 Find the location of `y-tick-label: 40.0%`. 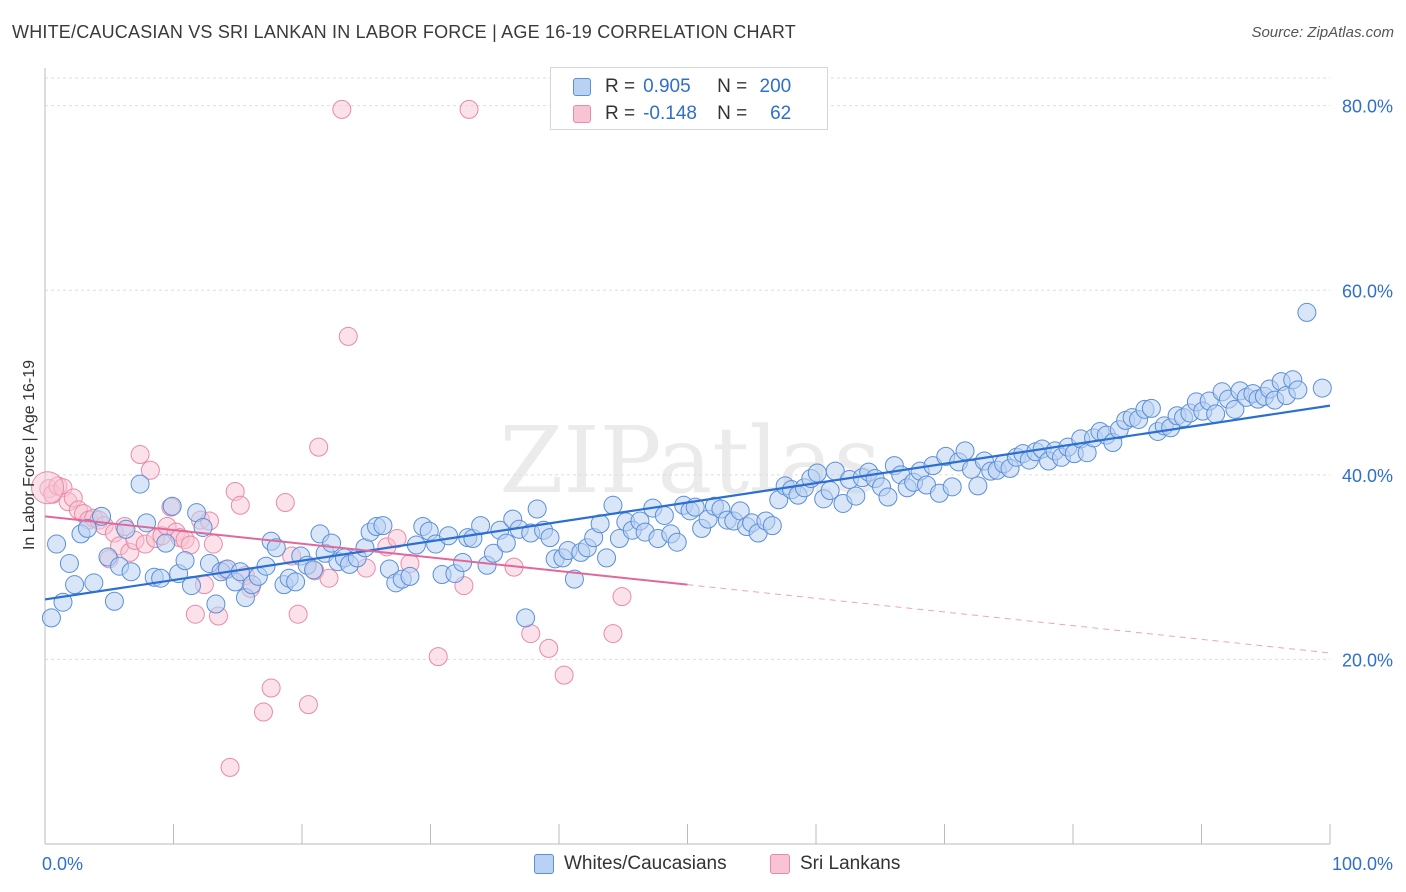

y-tick-label: 40.0% is located at coordinates (1367, 476).